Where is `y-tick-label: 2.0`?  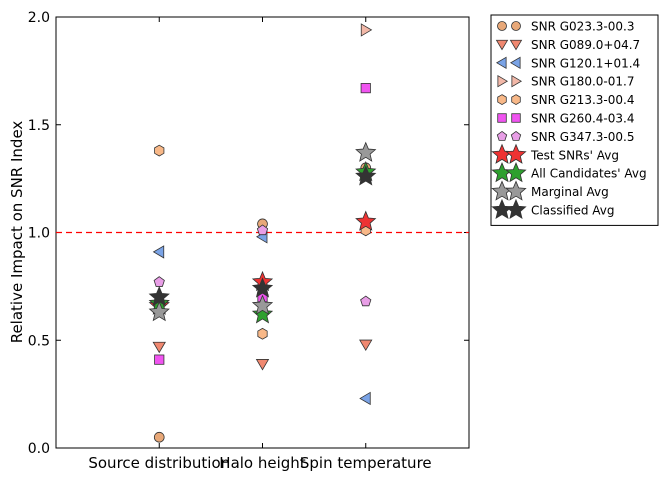 y-tick-label: 2.0 is located at coordinates (39, 18).